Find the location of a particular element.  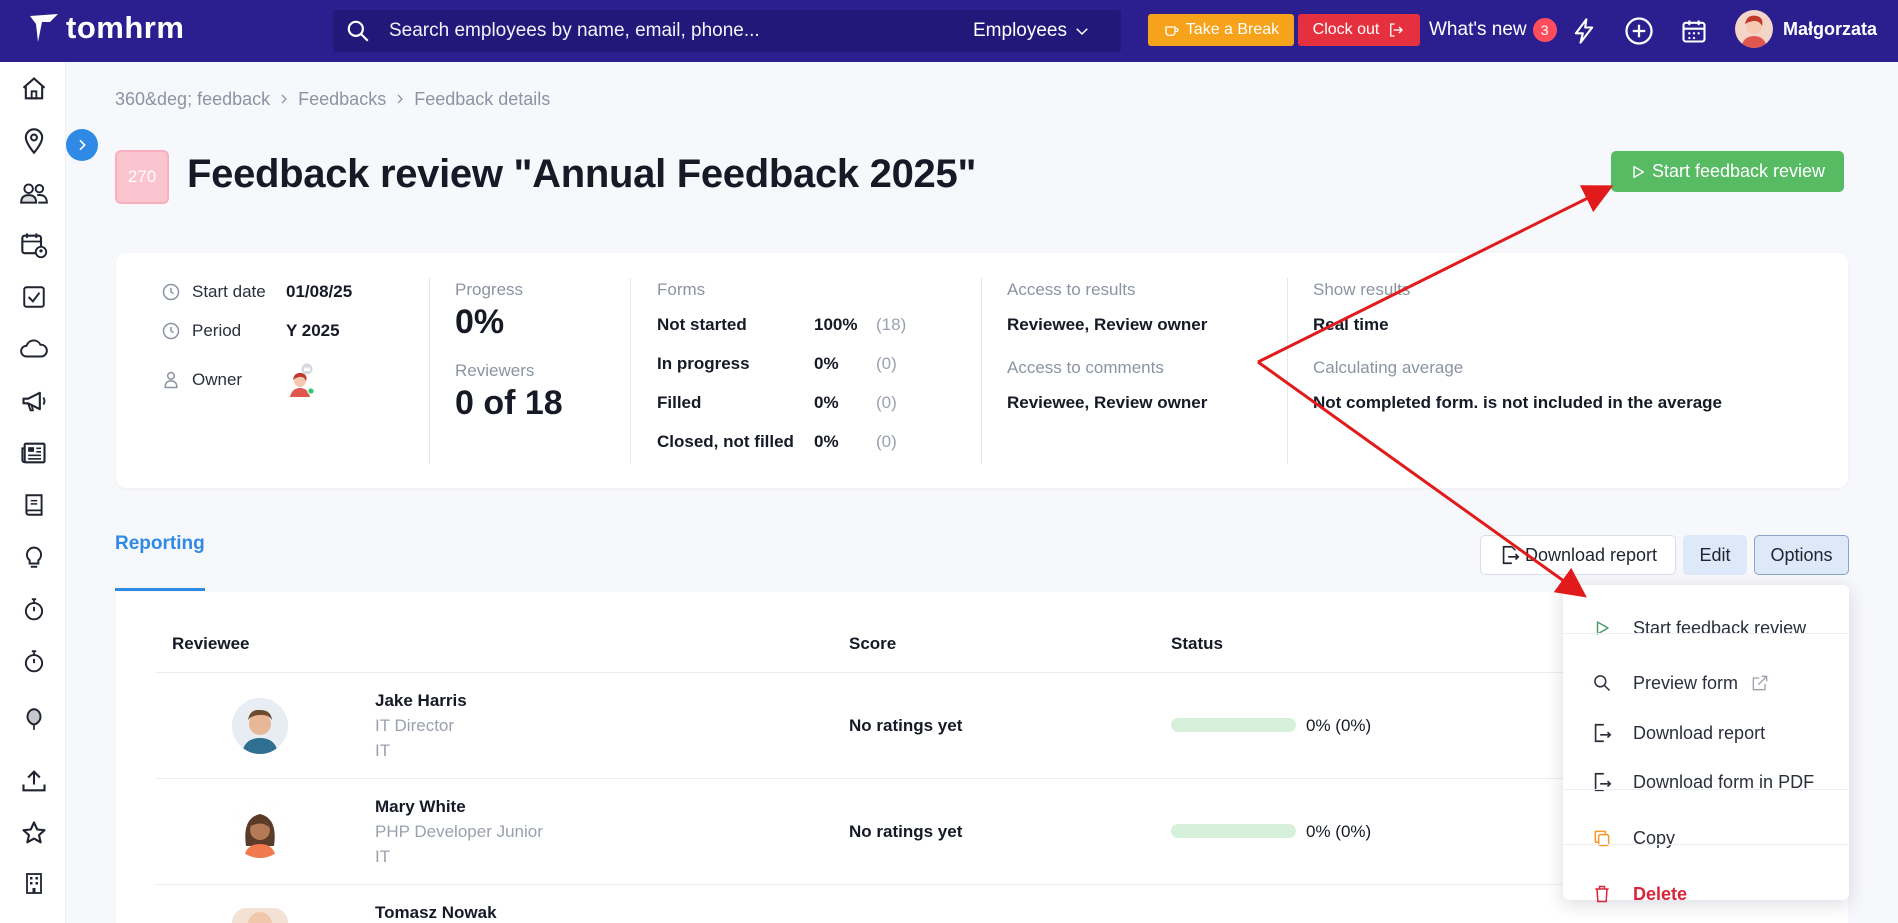

forms-row-in-progress: In progress 0% (0) is located at coordinates (777, 364).